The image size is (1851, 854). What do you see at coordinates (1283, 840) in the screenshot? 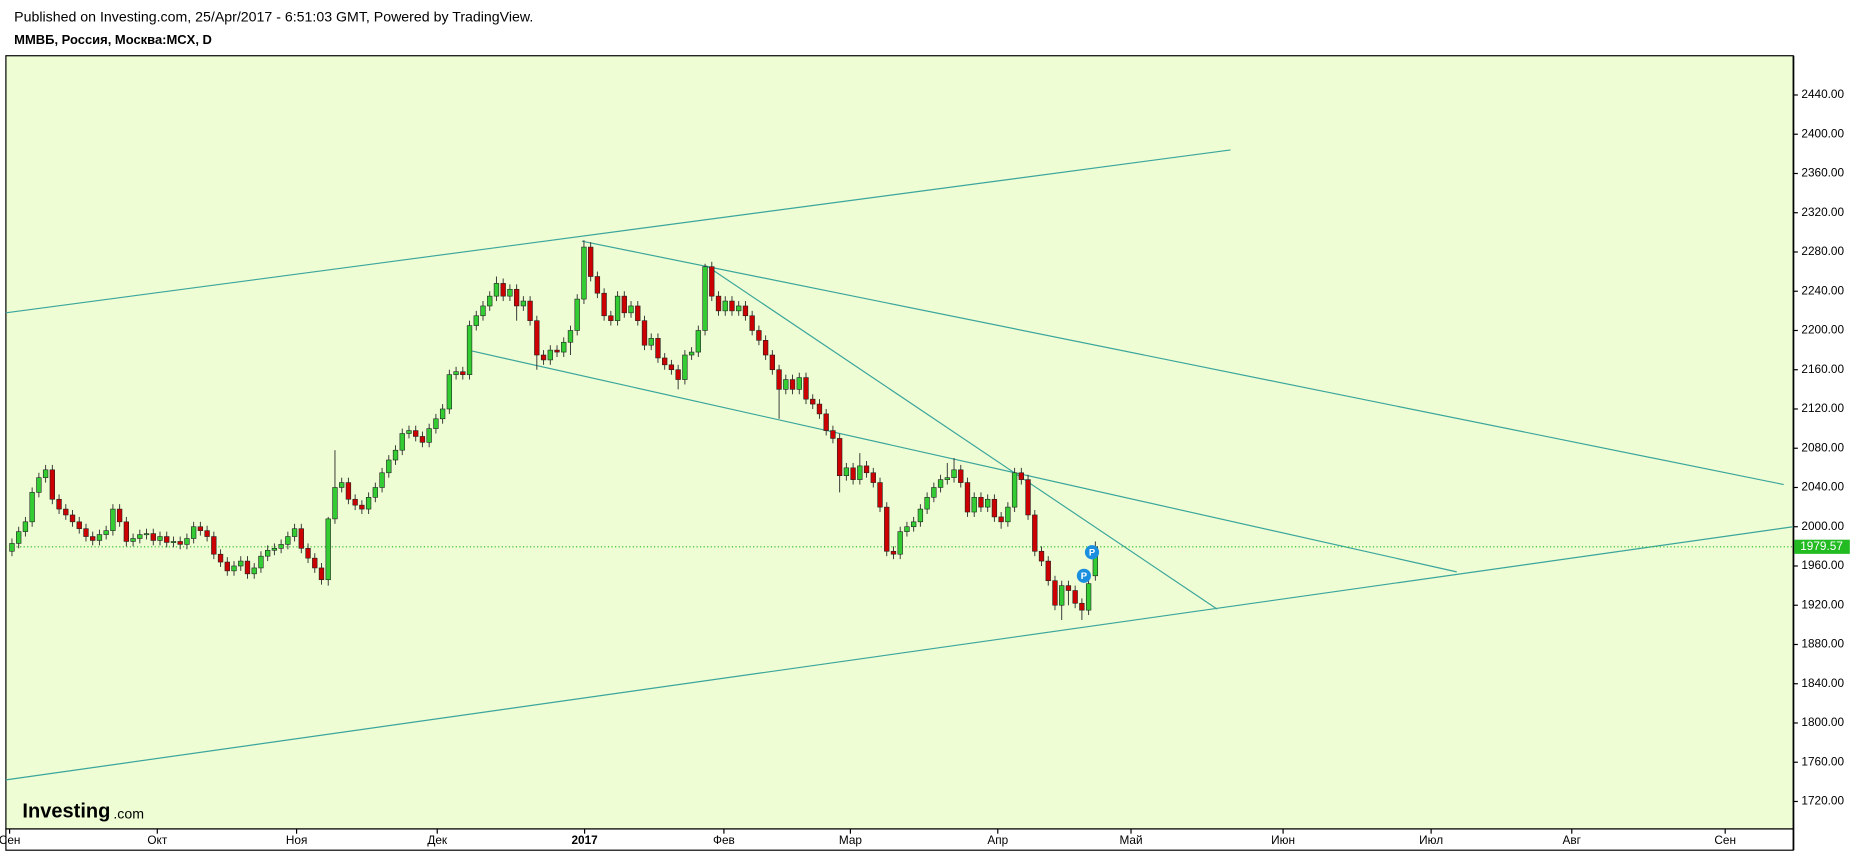
I see `x-tick-label: Июн` at bounding box center [1283, 840].